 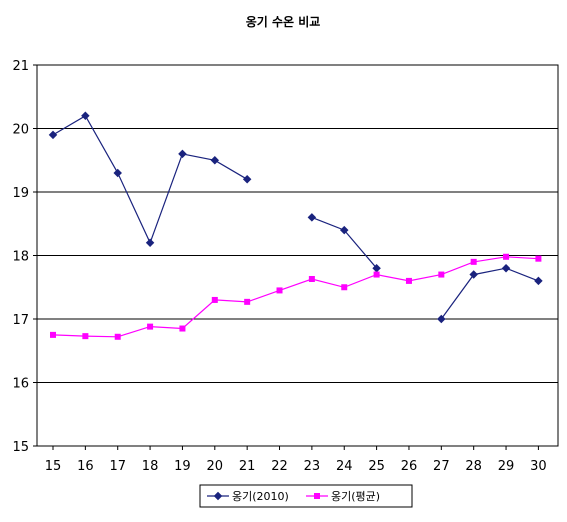 I want to click on y-tick-label: 21, so click(x=20, y=66).